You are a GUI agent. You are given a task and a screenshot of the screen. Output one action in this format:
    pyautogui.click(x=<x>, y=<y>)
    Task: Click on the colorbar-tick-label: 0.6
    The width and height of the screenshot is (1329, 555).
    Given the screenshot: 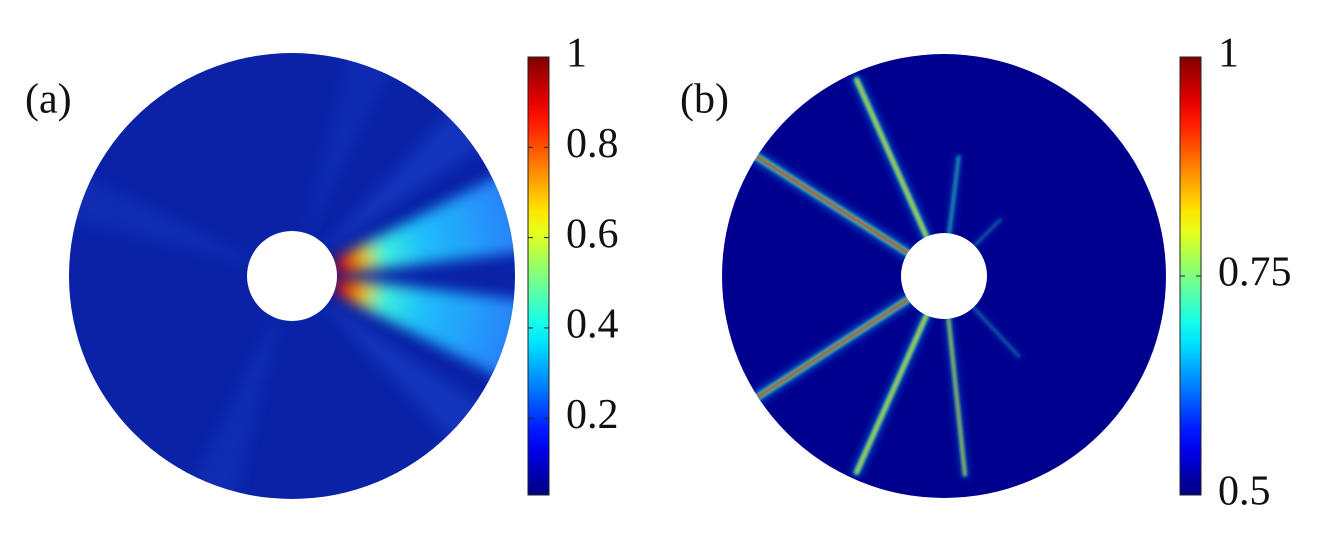 What is the action you would take?
    pyautogui.click(x=592, y=234)
    